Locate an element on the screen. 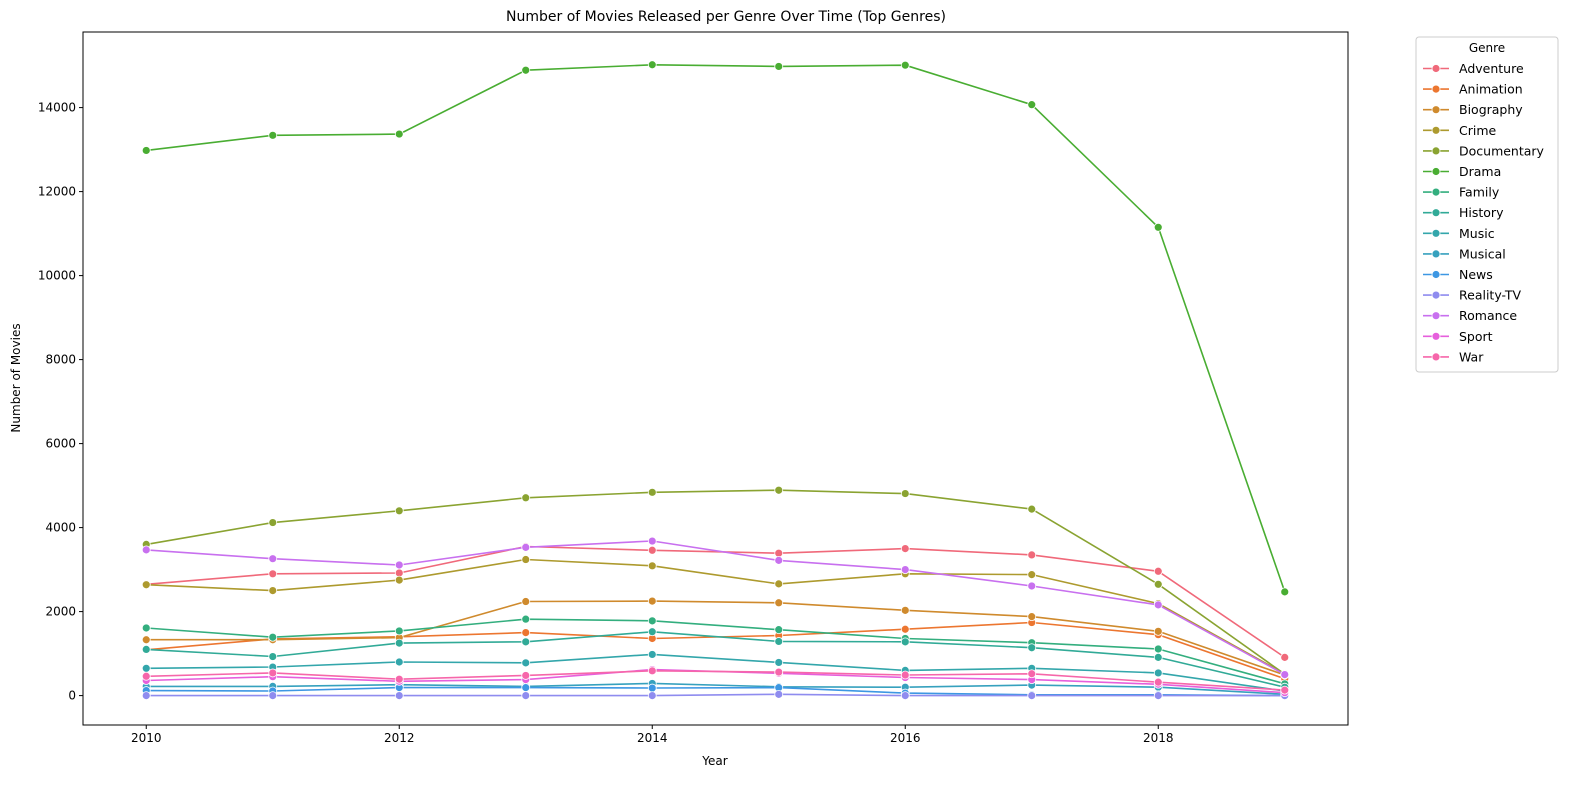 The width and height of the screenshot is (1592, 790). x-axis: 2010 2012 2014 2016 2018 is located at coordinates (652, 735).